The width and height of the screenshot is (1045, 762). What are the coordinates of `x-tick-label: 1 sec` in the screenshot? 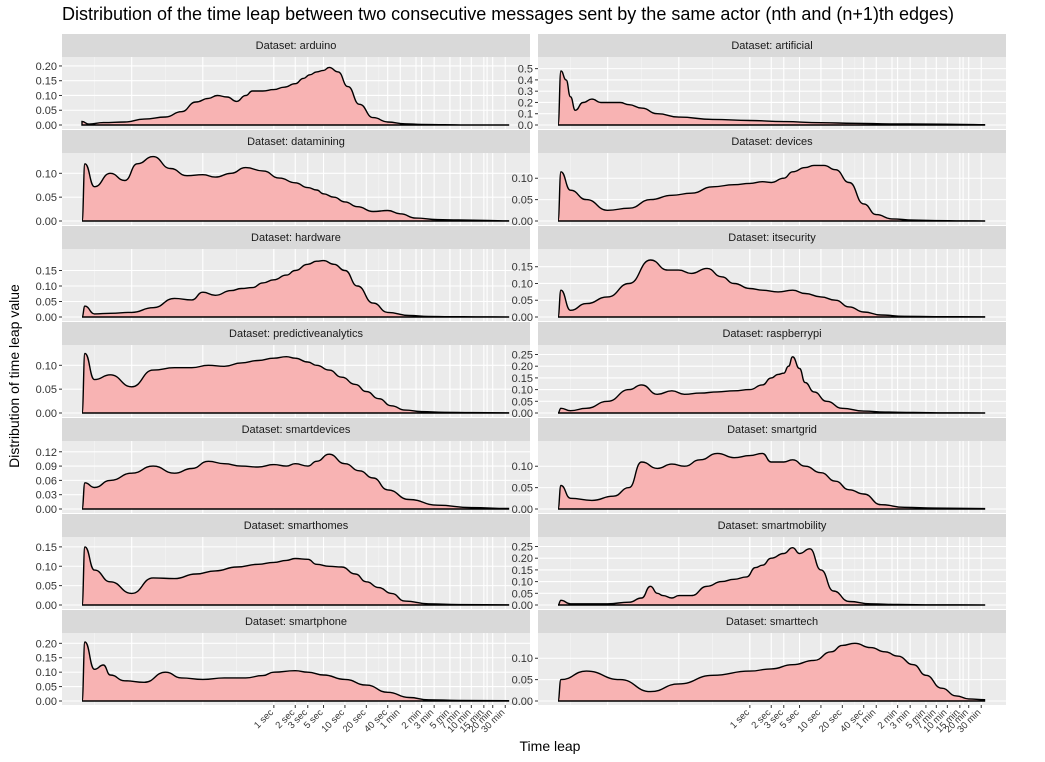 It's located at (740, 719).